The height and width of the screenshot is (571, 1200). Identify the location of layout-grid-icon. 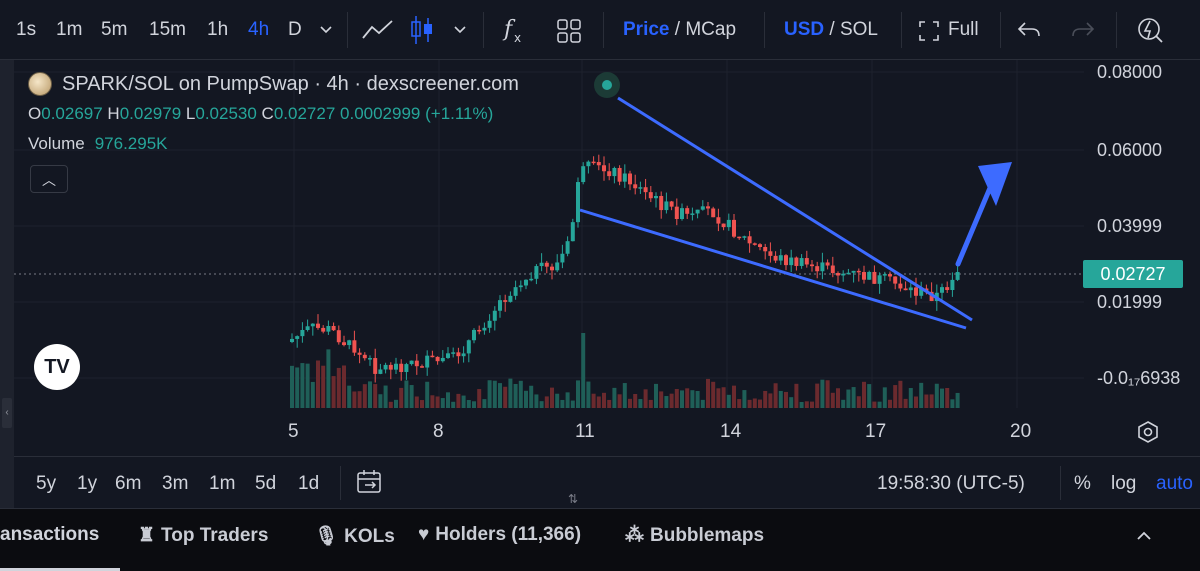
(569, 31).